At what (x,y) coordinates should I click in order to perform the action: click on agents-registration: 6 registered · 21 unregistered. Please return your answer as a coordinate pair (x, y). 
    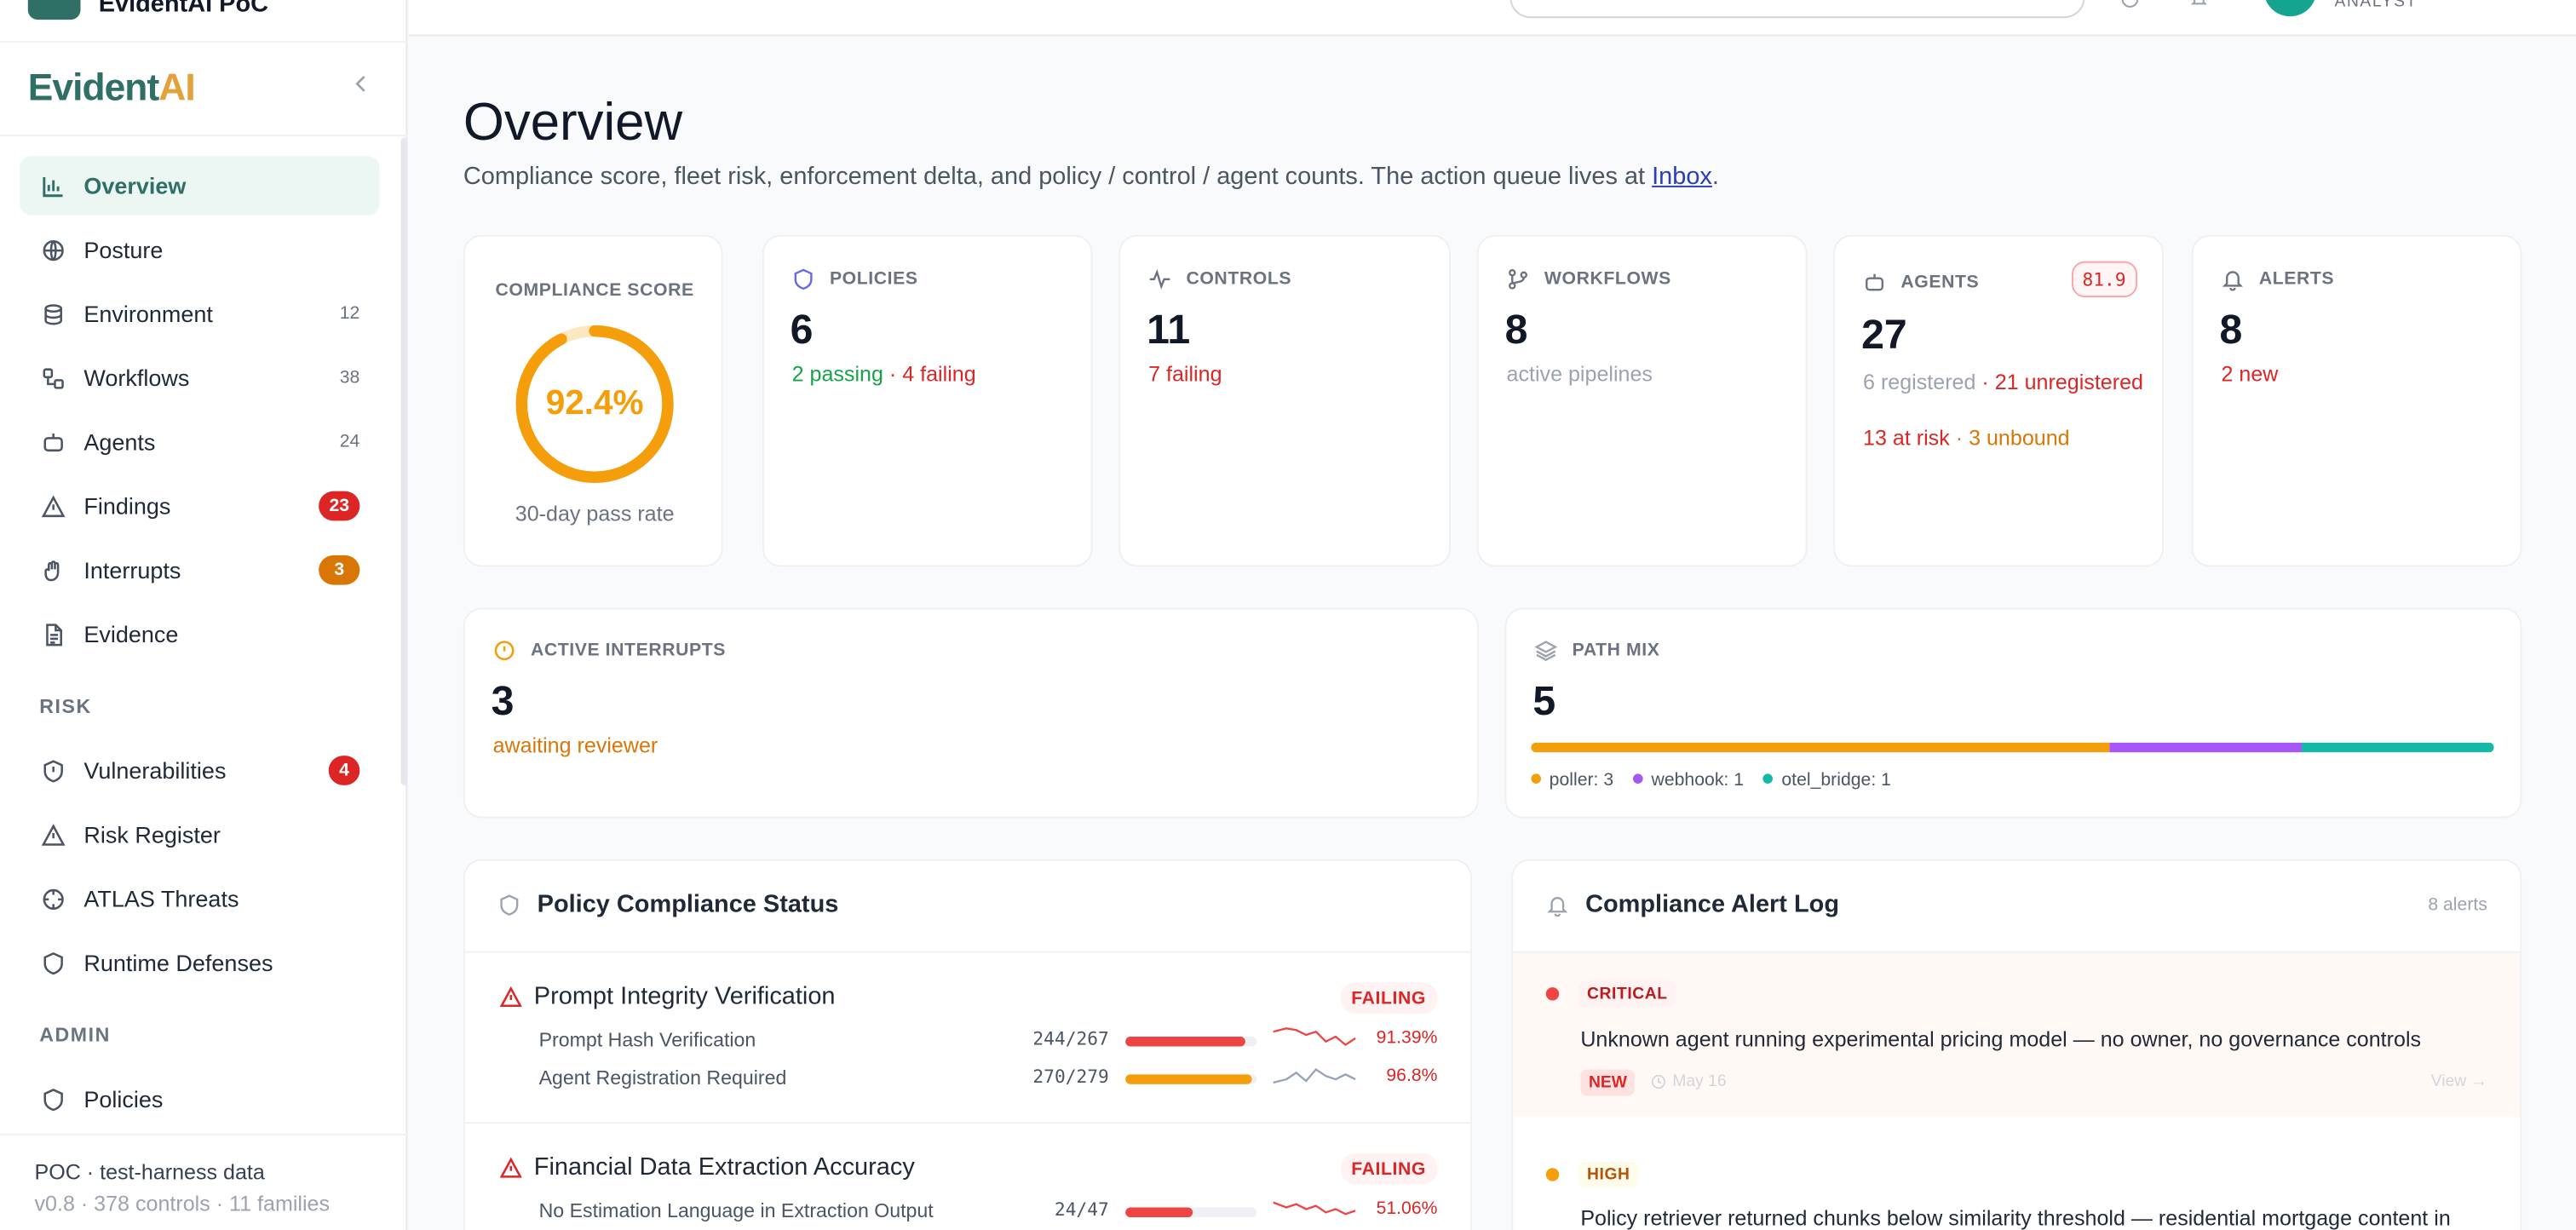
    Looking at the image, I should click on (2007, 382).